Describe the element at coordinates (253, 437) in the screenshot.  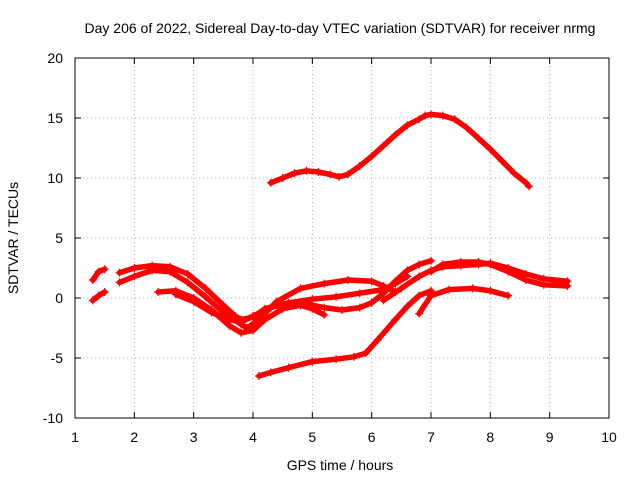
I see `x-tick-label: 4` at that location.